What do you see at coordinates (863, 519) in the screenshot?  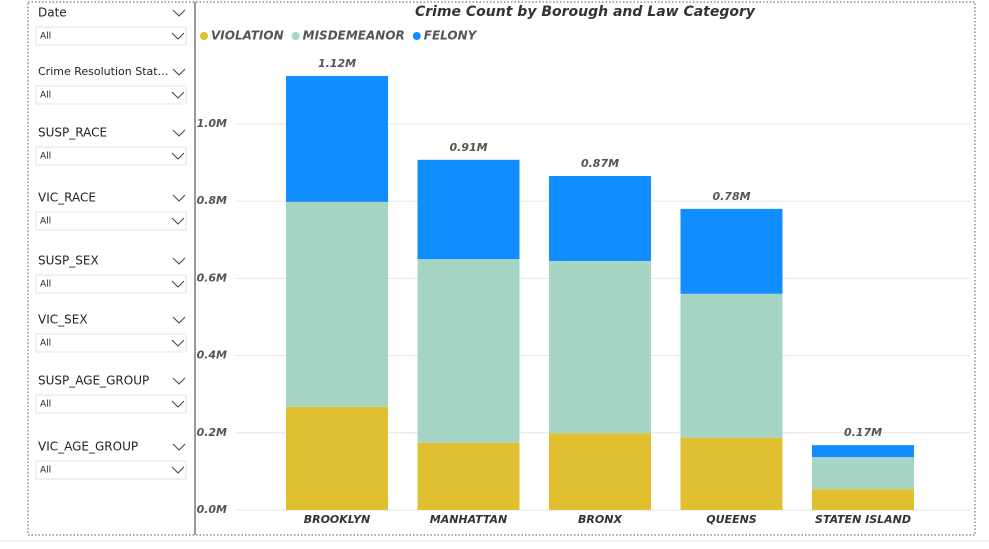 I see `x-tick-label: STATEN ISLAND` at bounding box center [863, 519].